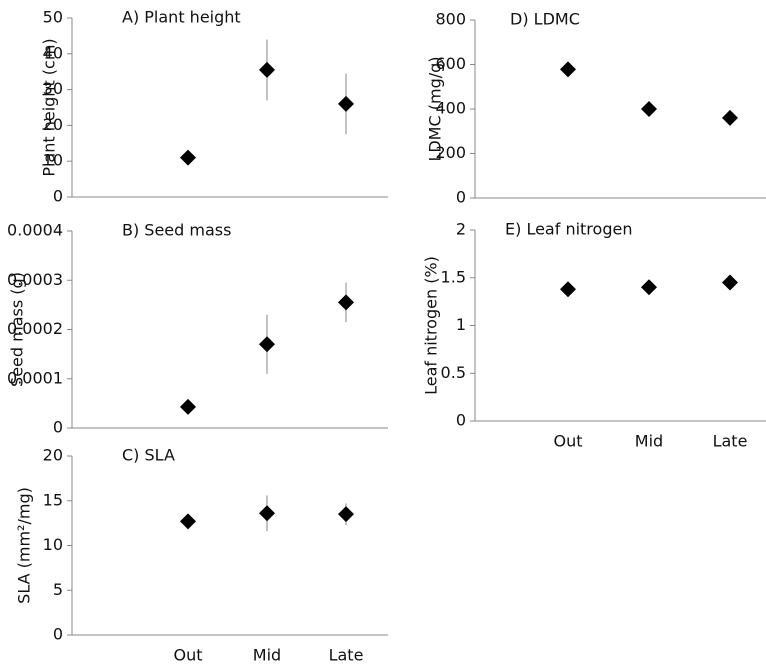 Image resolution: width=766 pixels, height=665 pixels. Describe the element at coordinates (545, 19) in the screenshot. I see `panel-title: D) LDMC` at that location.